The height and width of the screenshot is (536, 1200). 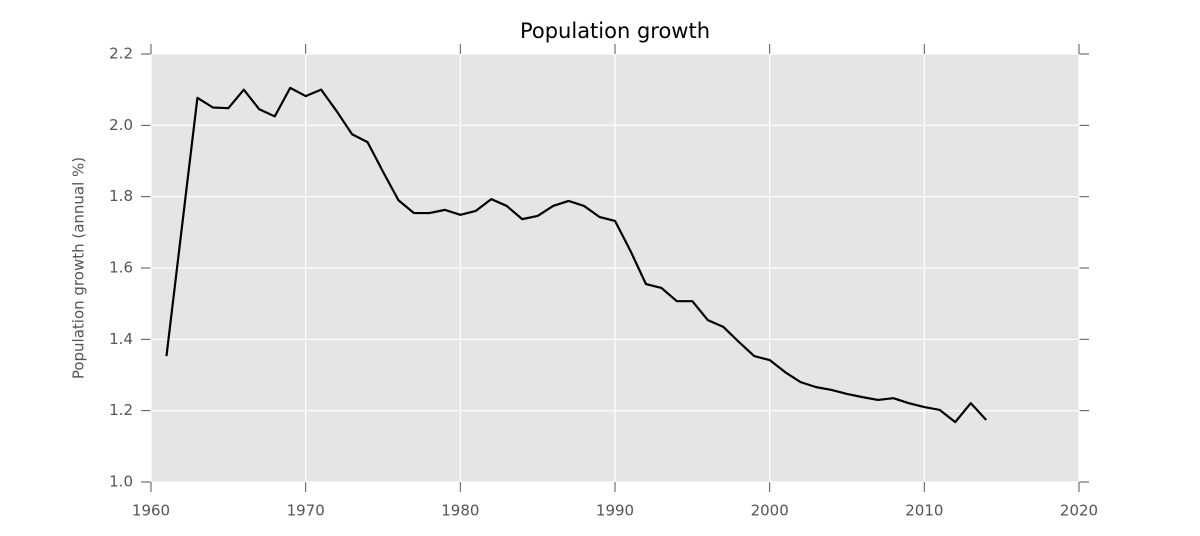 What do you see at coordinates (121, 482) in the screenshot?
I see `y-tick-label: 1.0` at bounding box center [121, 482].